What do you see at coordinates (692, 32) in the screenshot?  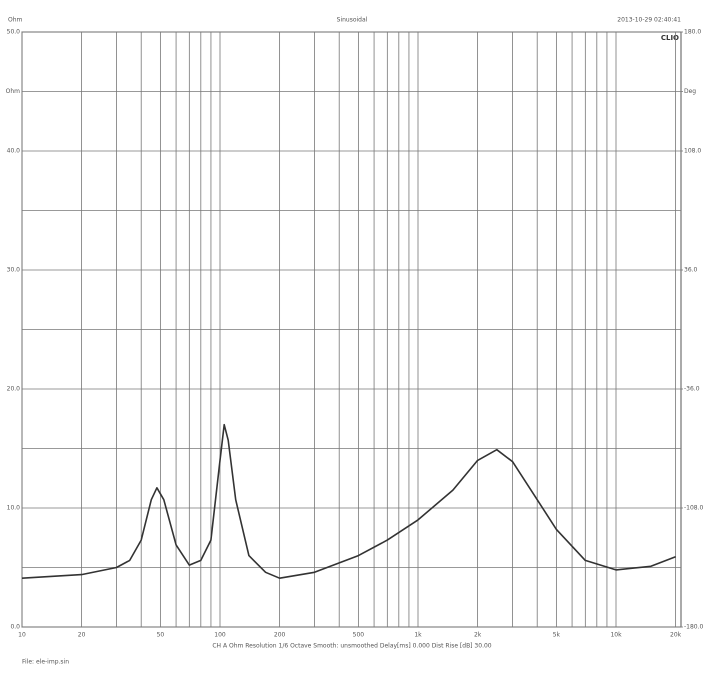 I see `y2-tick-label: 180.0` at bounding box center [692, 32].